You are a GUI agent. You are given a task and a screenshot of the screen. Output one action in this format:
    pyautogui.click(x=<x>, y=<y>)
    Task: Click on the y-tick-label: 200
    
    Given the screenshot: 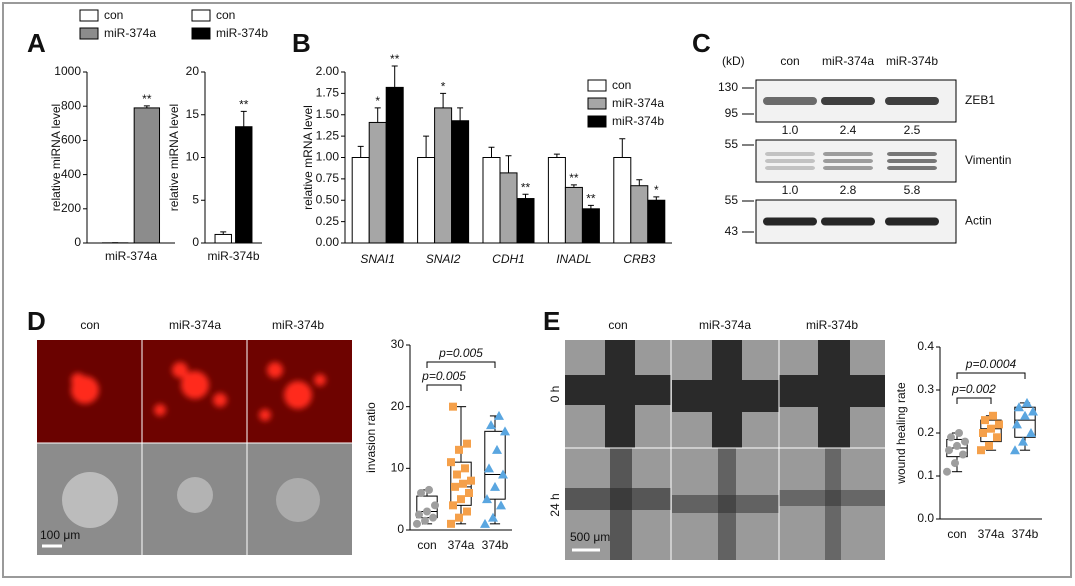 What is the action you would take?
    pyautogui.click(x=71, y=208)
    